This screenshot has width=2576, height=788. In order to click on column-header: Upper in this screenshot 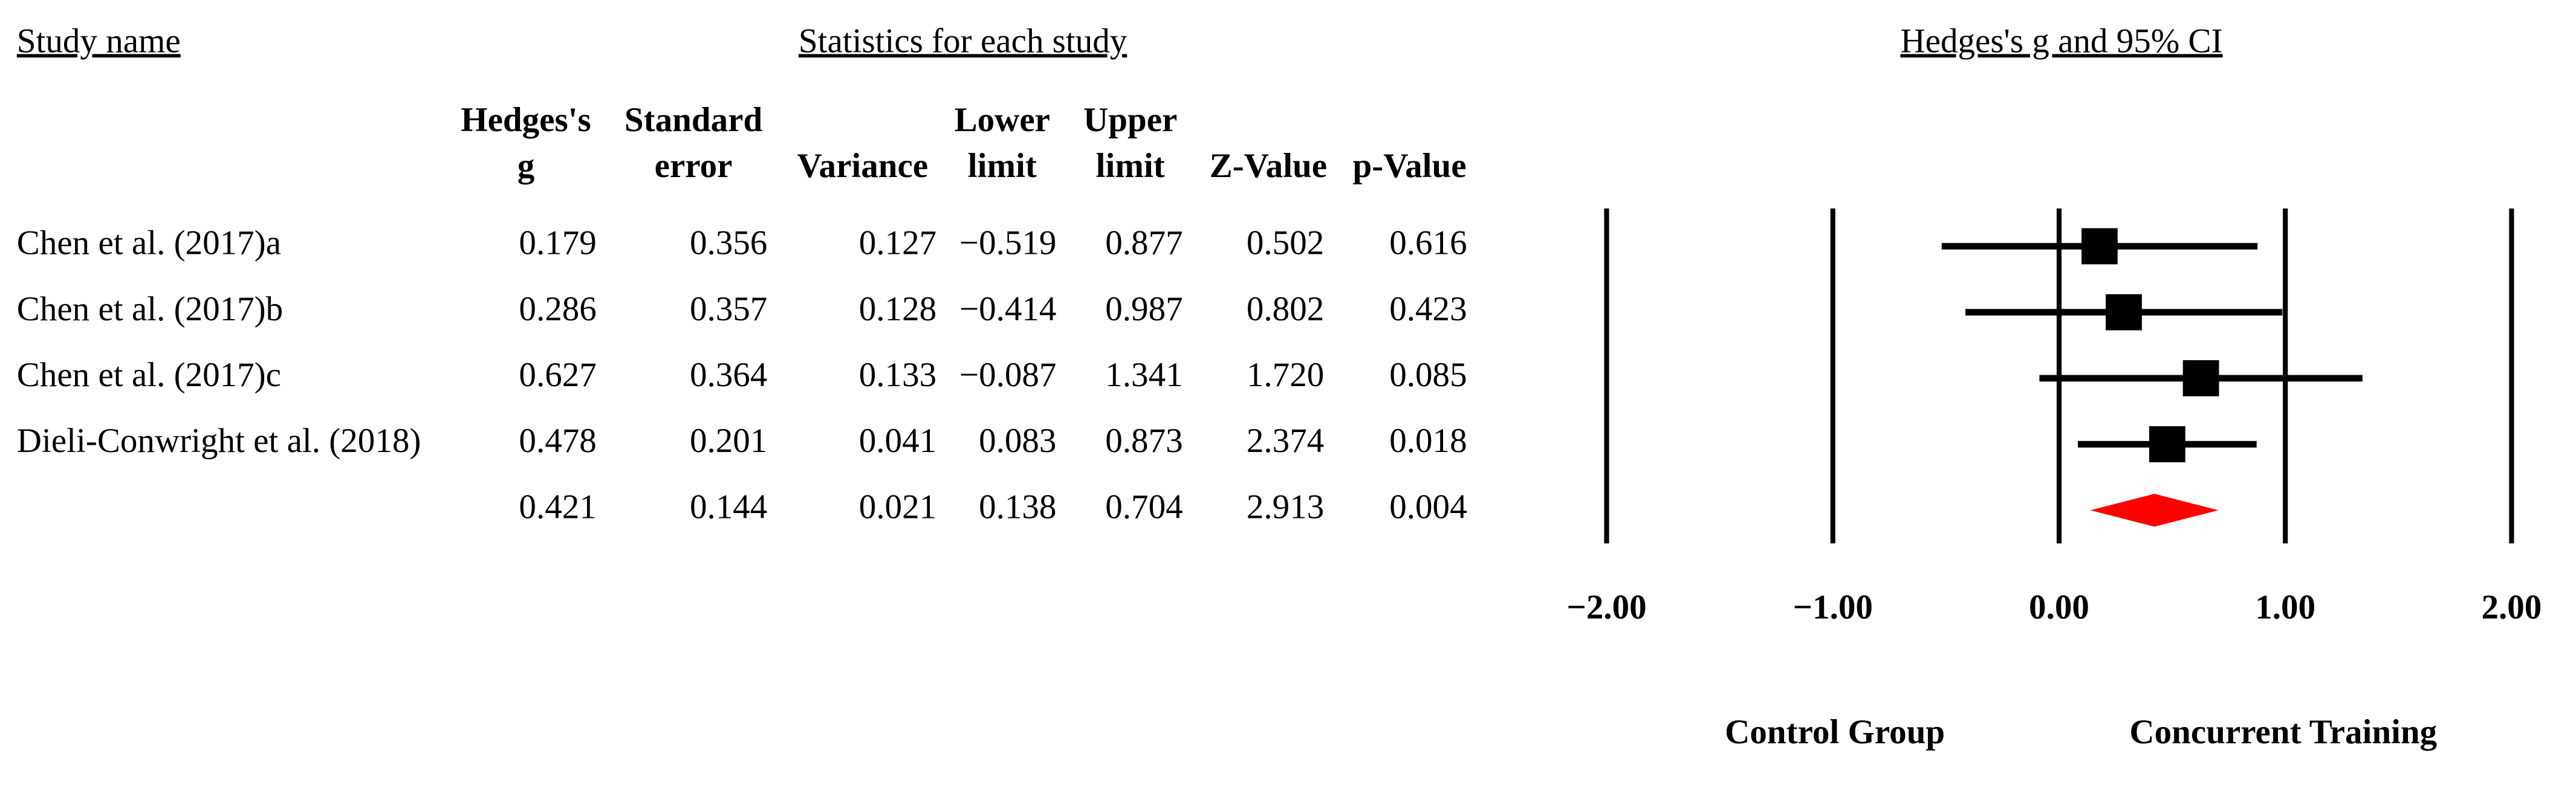, I will do `click(1130, 120)`.